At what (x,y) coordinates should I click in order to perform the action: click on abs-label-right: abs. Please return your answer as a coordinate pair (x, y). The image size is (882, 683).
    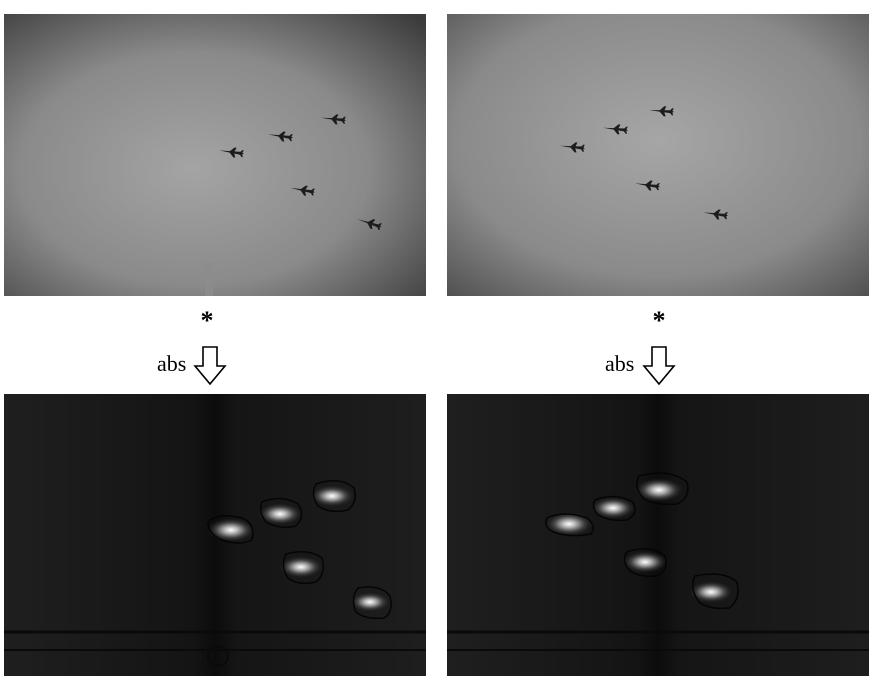
    Looking at the image, I should click on (620, 363).